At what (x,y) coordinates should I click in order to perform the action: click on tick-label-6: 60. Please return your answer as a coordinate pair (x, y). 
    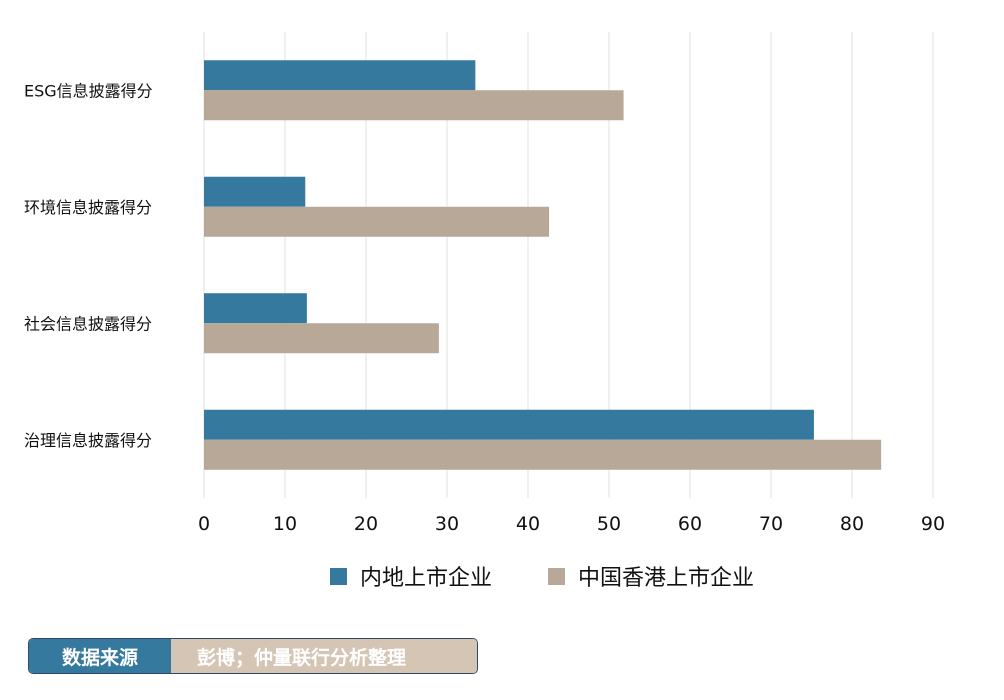
    Looking at the image, I should click on (690, 524).